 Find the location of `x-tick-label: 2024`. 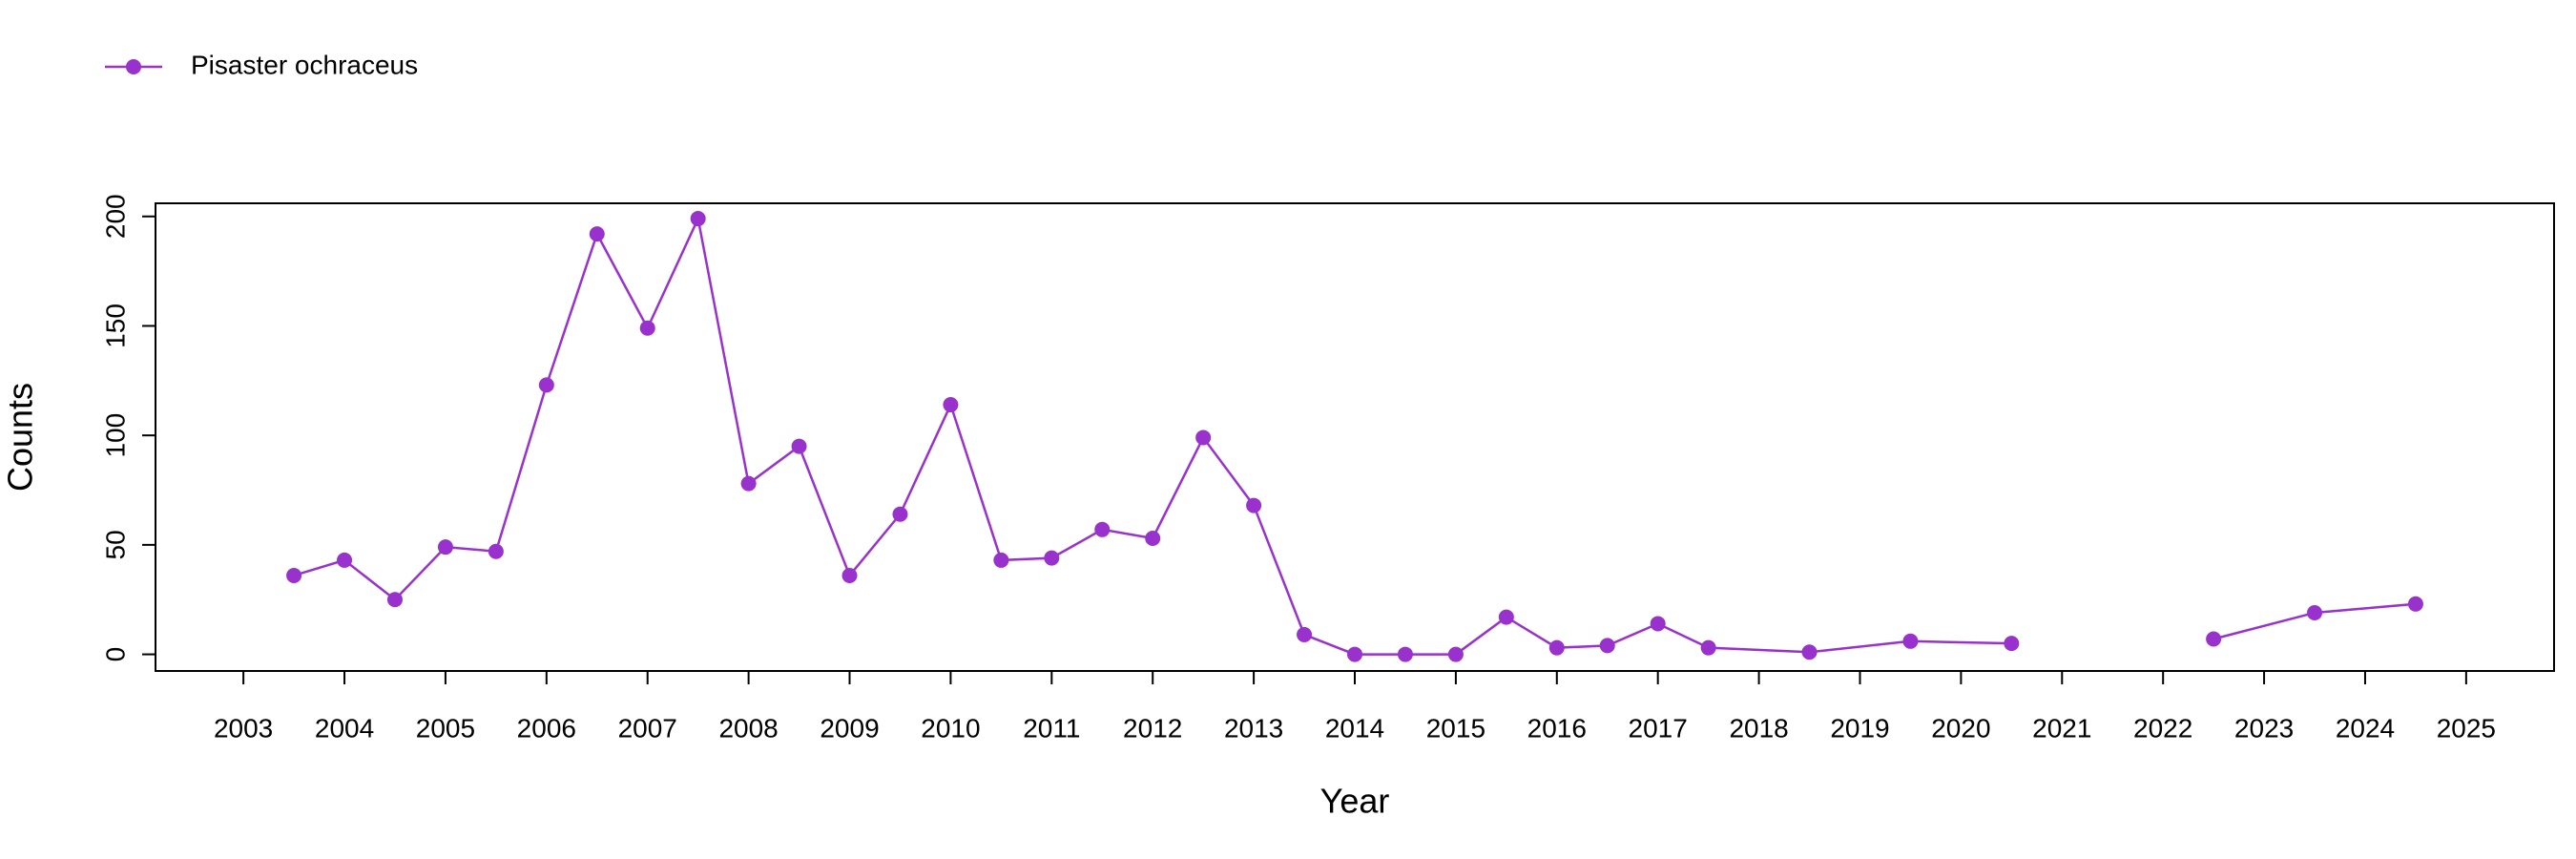

x-tick-label: 2024 is located at coordinates (2365, 728).